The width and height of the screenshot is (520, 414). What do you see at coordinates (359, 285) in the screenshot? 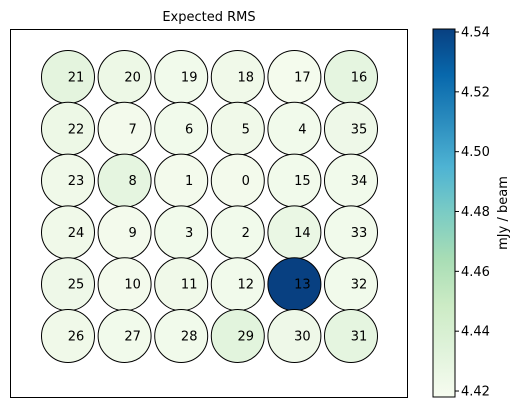
I see `beam-label-32: 32` at bounding box center [359, 285].